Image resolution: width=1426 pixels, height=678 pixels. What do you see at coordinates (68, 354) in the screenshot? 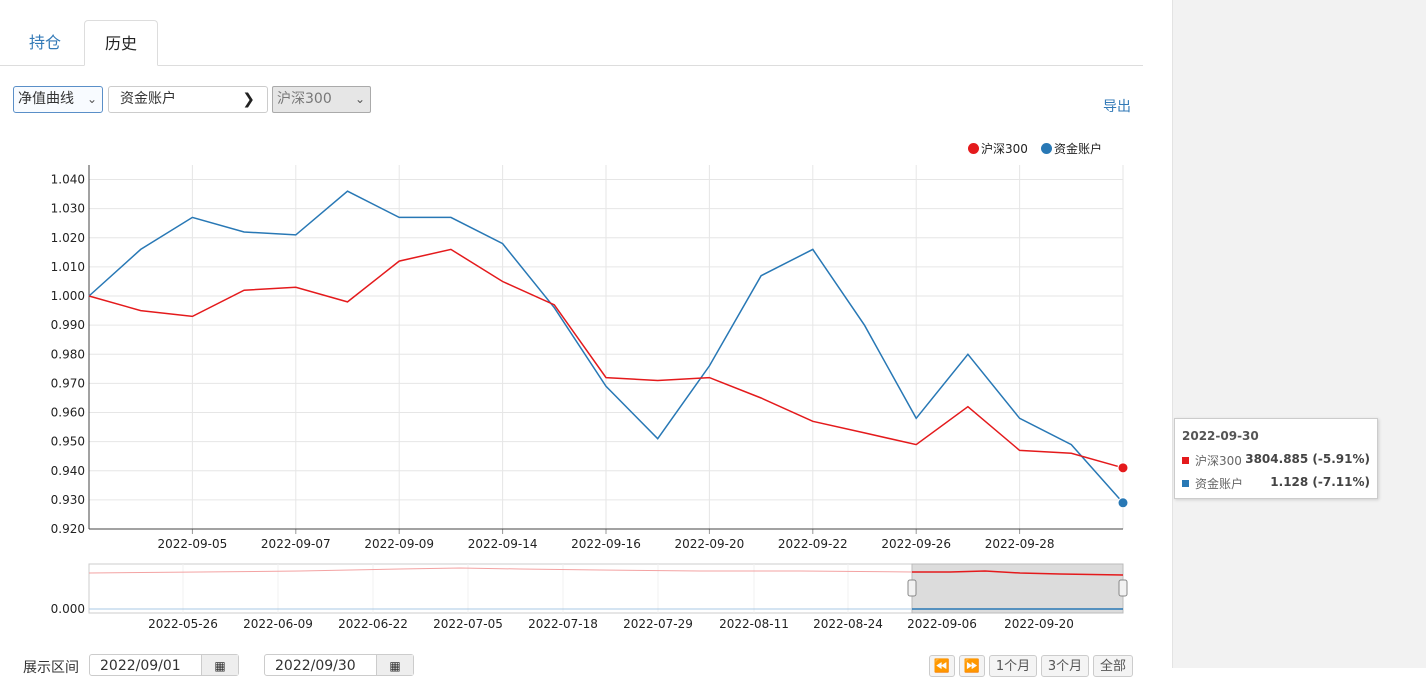
I see `y-tick-label: 0.980` at bounding box center [68, 354].